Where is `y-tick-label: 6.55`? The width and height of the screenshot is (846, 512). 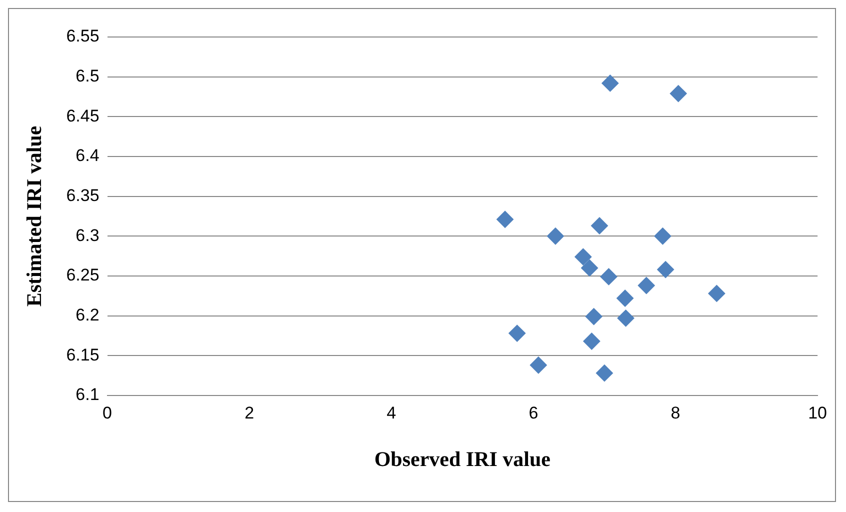
y-tick-label: 6.55 is located at coordinates (83, 36).